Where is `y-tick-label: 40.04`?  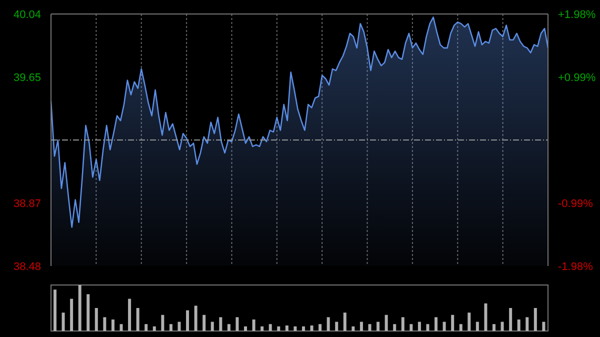 y-tick-label: 40.04 is located at coordinates (27, 15).